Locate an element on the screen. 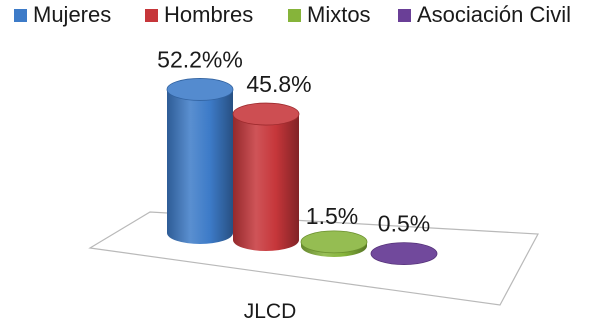 The image size is (590, 328). bar-top-mixtos is located at coordinates (334, 242).